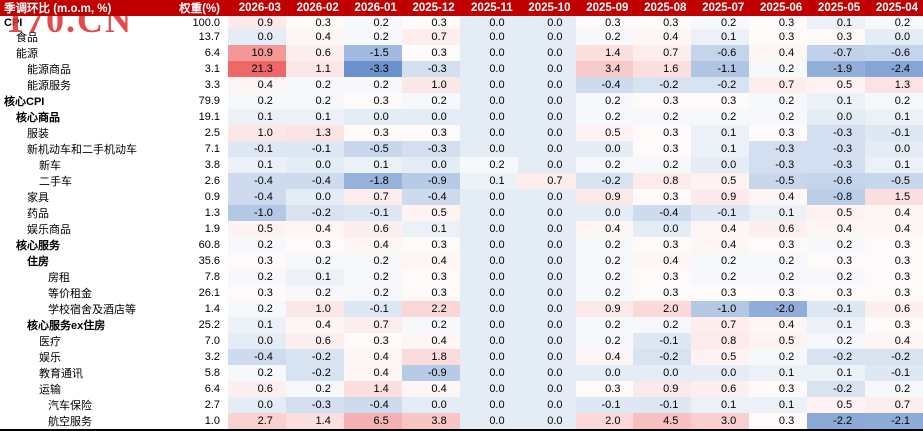 This screenshot has width=923, height=431. What do you see at coordinates (836, 213) in the screenshot?
I see `data-cell-2025-05: 0.5` at bounding box center [836, 213].